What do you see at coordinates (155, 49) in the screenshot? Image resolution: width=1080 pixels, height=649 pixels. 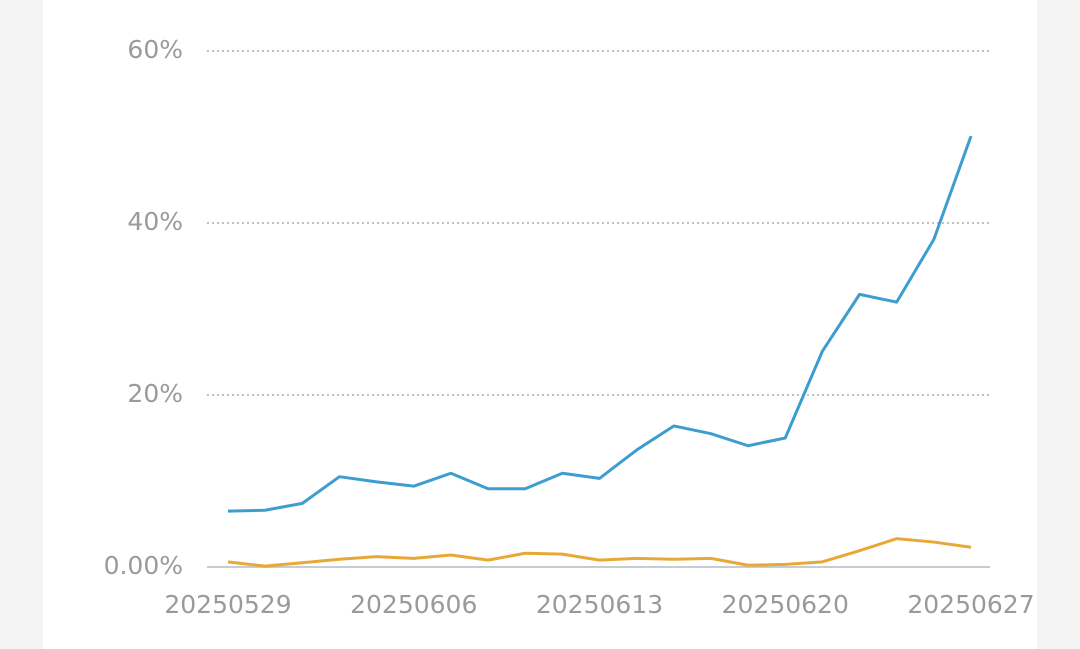 I see `y-tick-label: 60%` at bounding box center [155, 49].